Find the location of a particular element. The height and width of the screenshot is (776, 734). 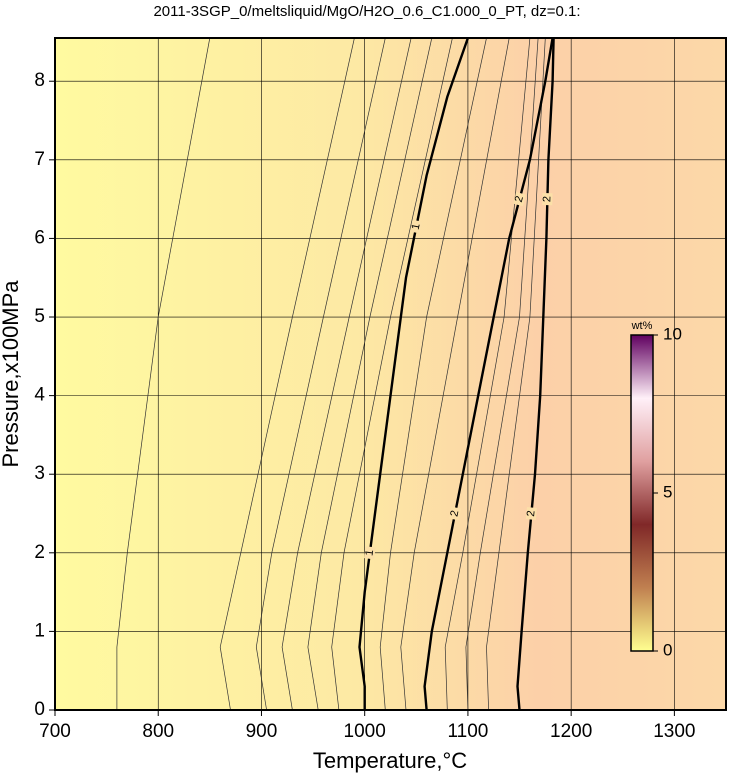

y-axis-label: Pressure,x100MPa is located at coordinates (11, 374).